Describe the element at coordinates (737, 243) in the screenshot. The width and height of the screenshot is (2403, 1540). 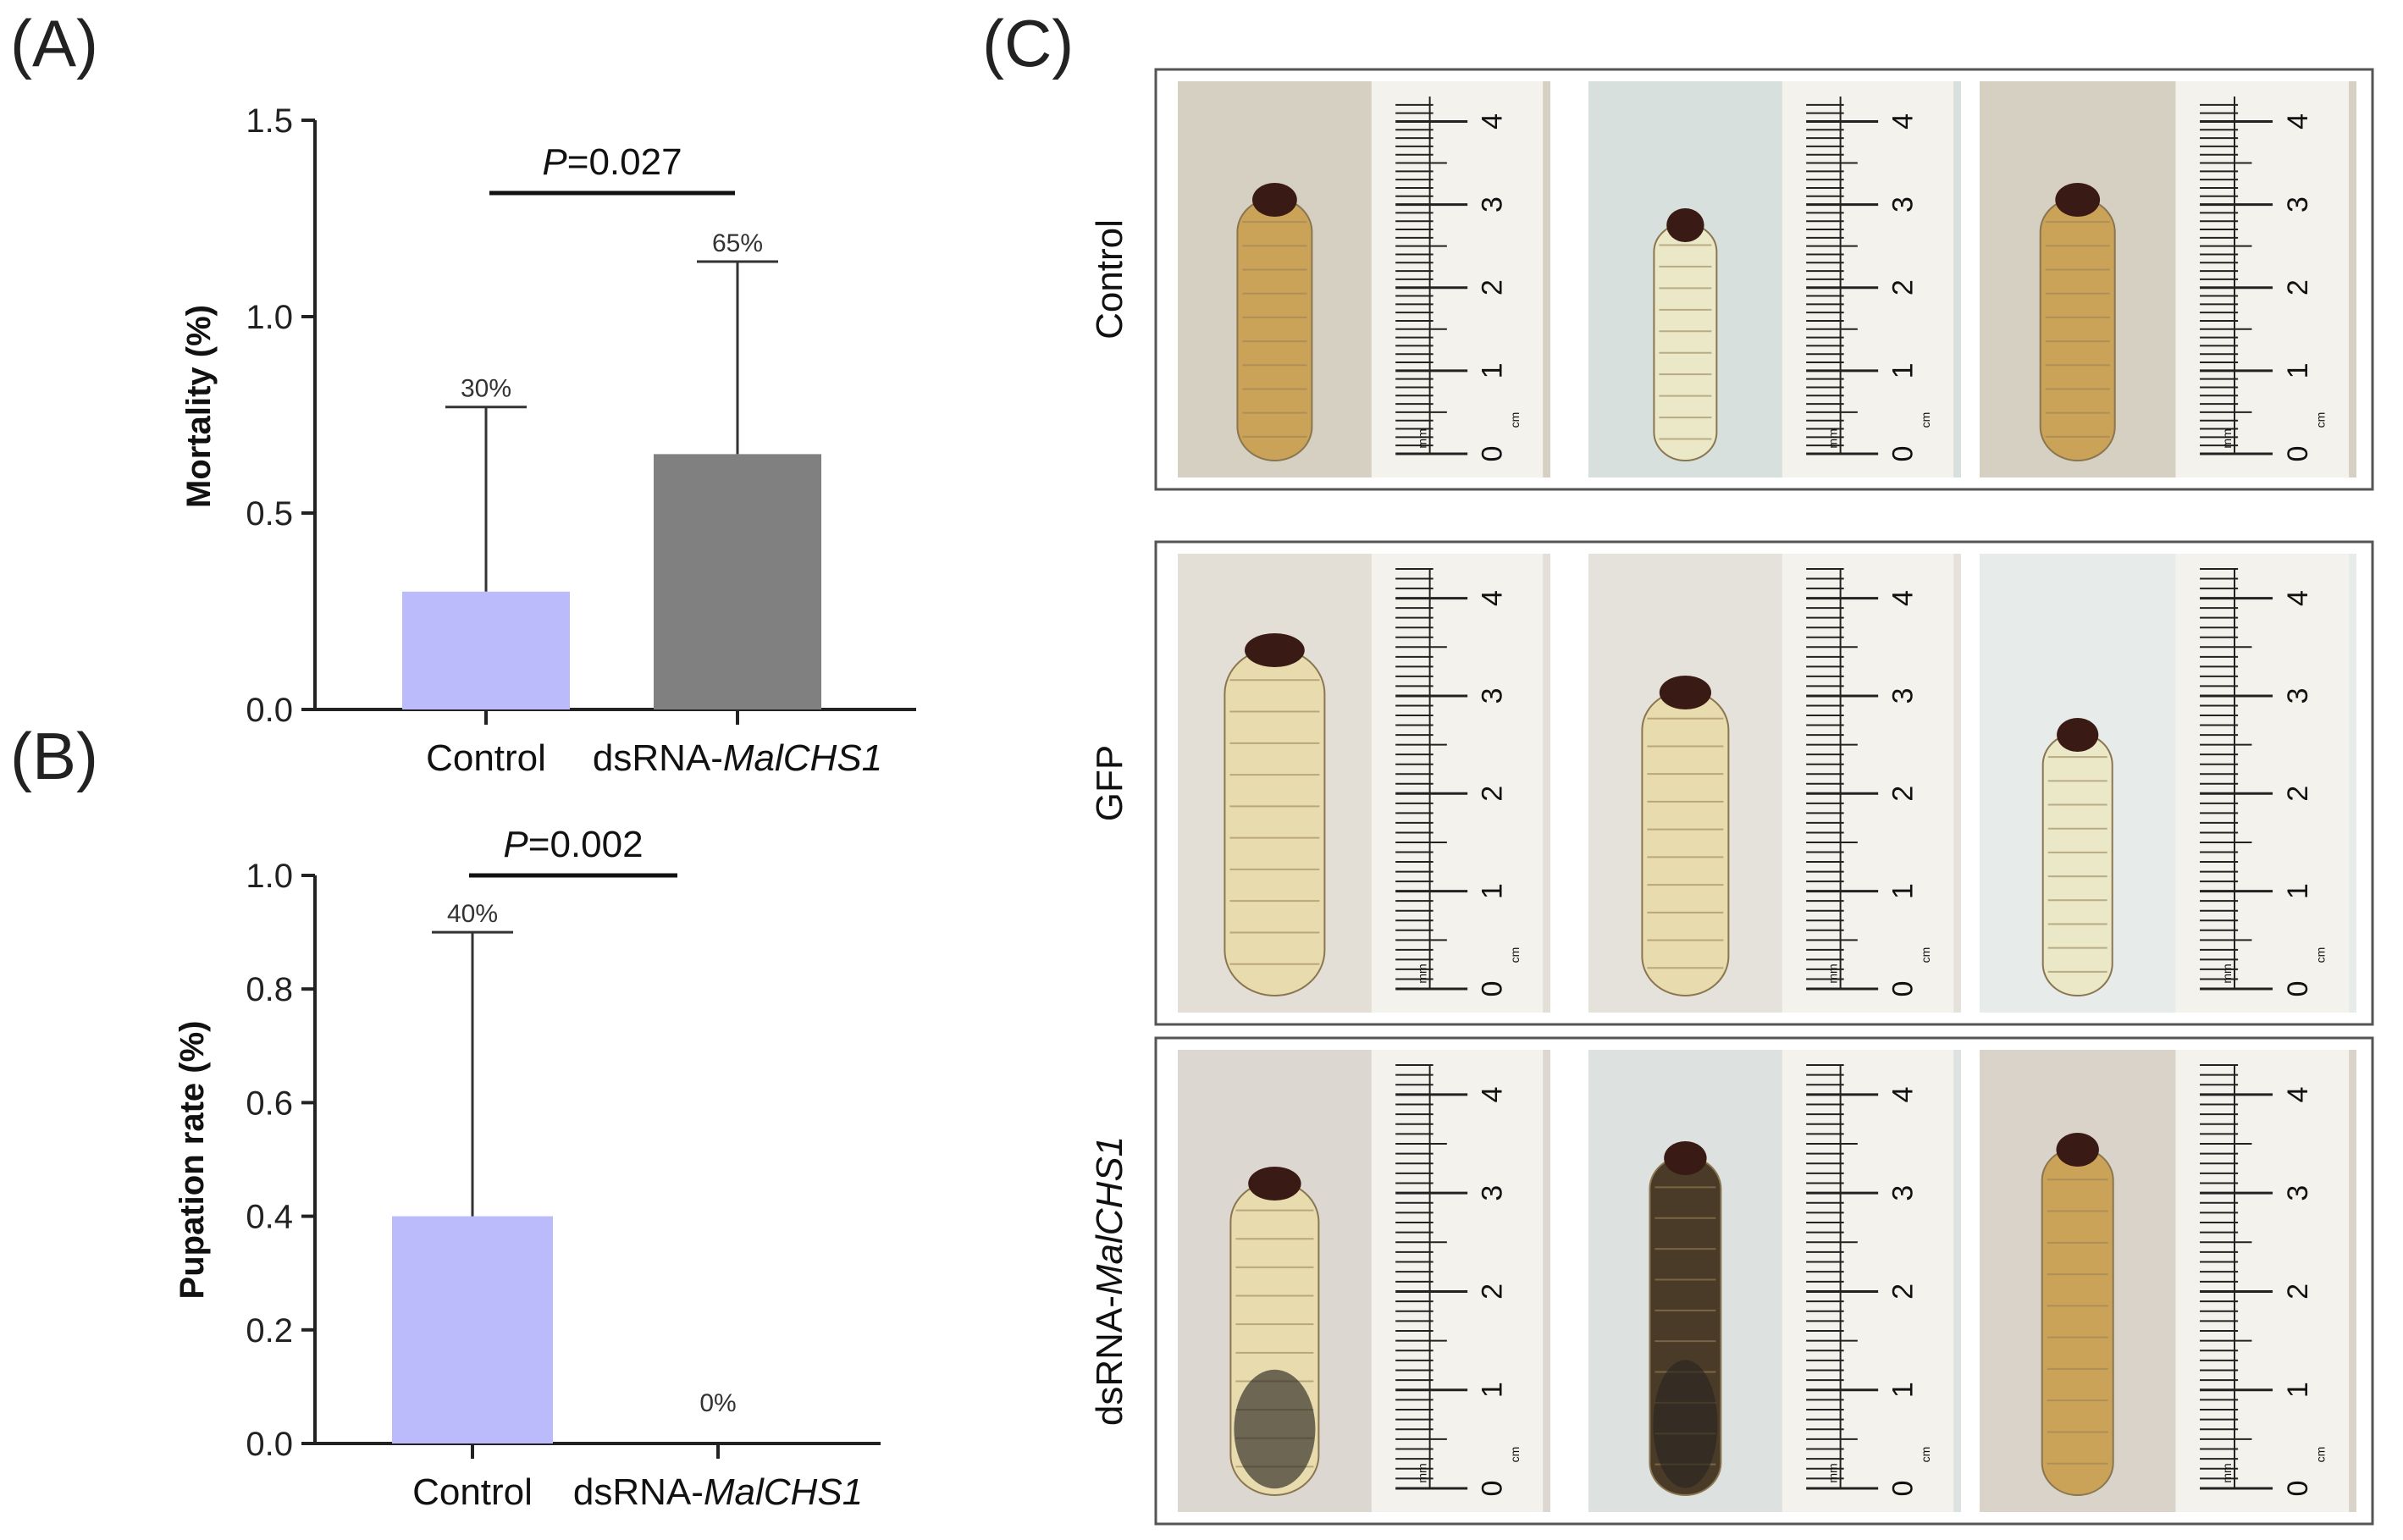
I see `value-label: 65%` at that location.